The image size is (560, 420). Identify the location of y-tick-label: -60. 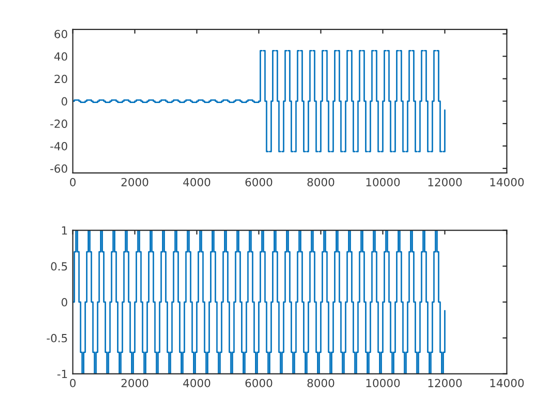
(59, 168).